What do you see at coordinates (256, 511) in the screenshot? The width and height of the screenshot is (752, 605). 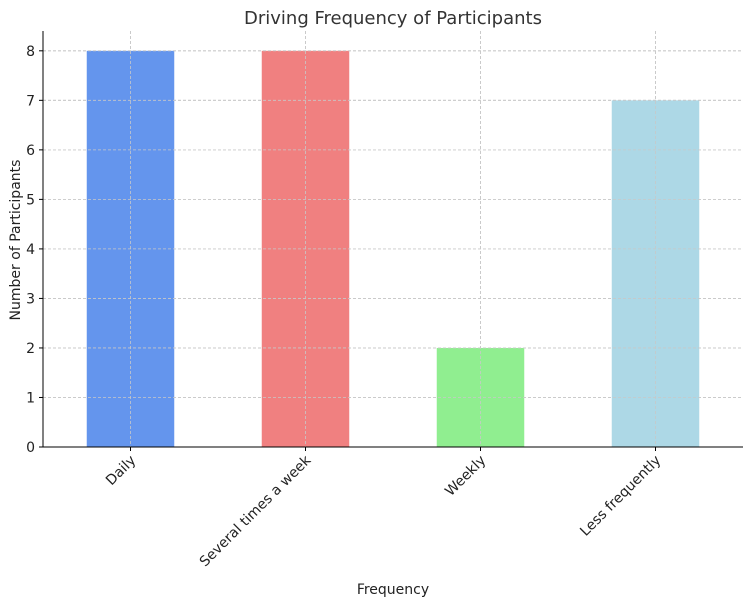 I see `x-tick-label: Several times a week` at bounding box center [256, 511].